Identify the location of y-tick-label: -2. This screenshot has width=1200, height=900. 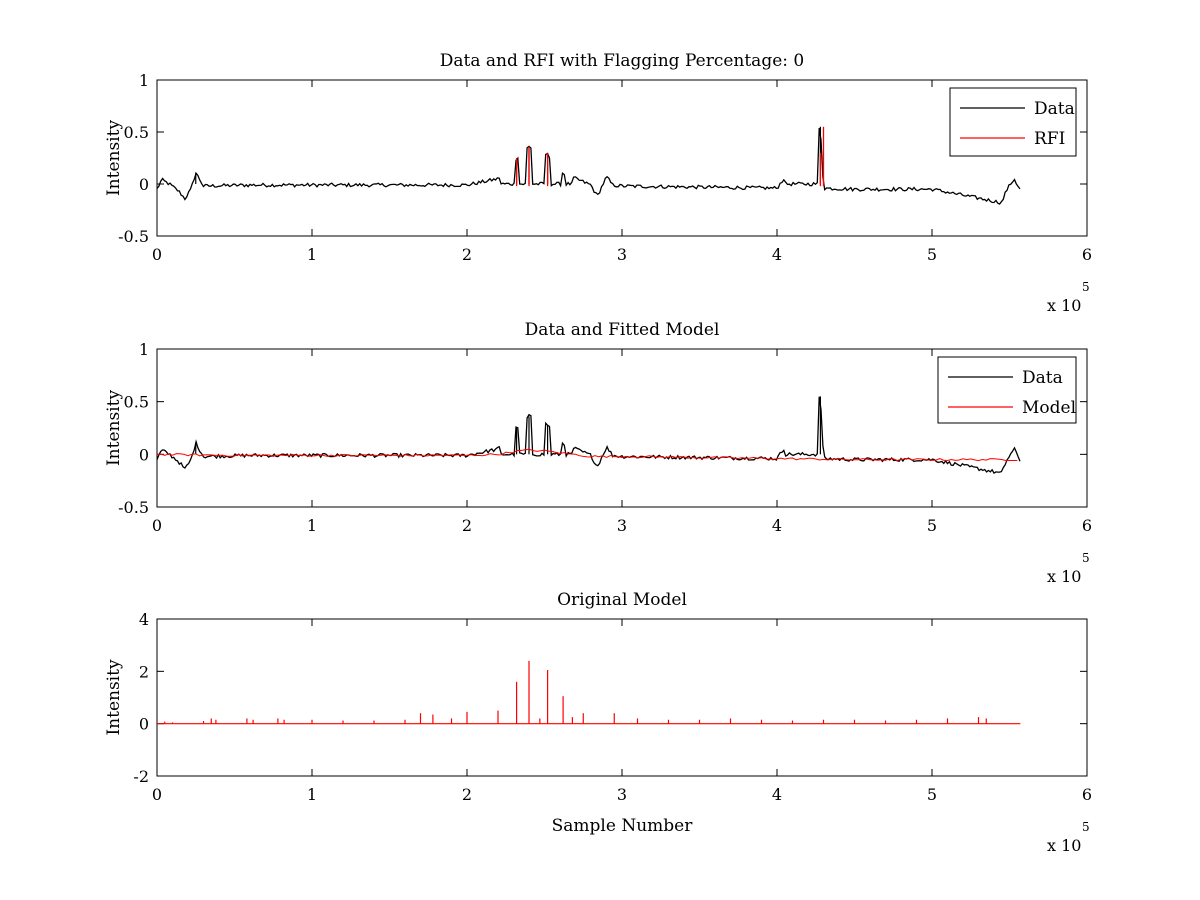
(141, 776).